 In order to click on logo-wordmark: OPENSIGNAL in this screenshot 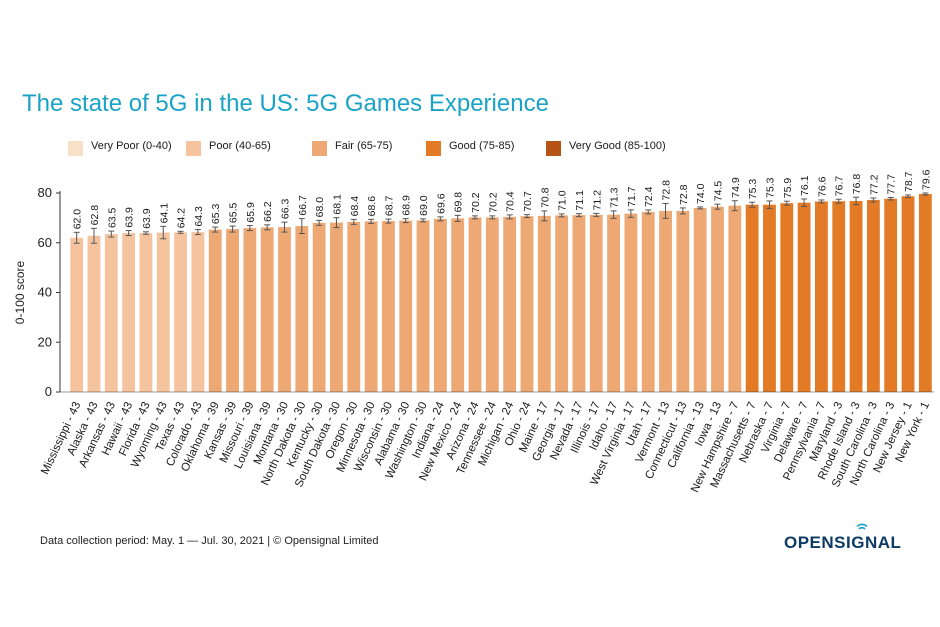, I will do `click(842, 542)`.